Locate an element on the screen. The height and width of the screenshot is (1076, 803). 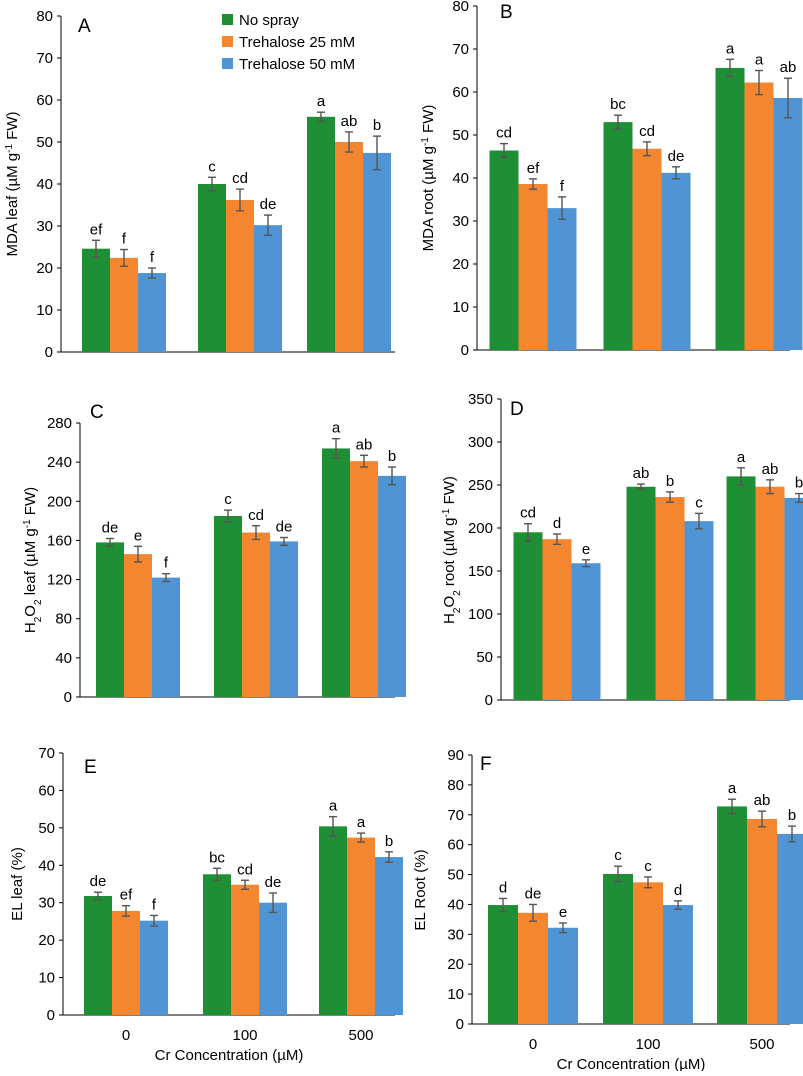
x-axis-label: Cr Concentration (µM) is located at coordinates (229, 1055).